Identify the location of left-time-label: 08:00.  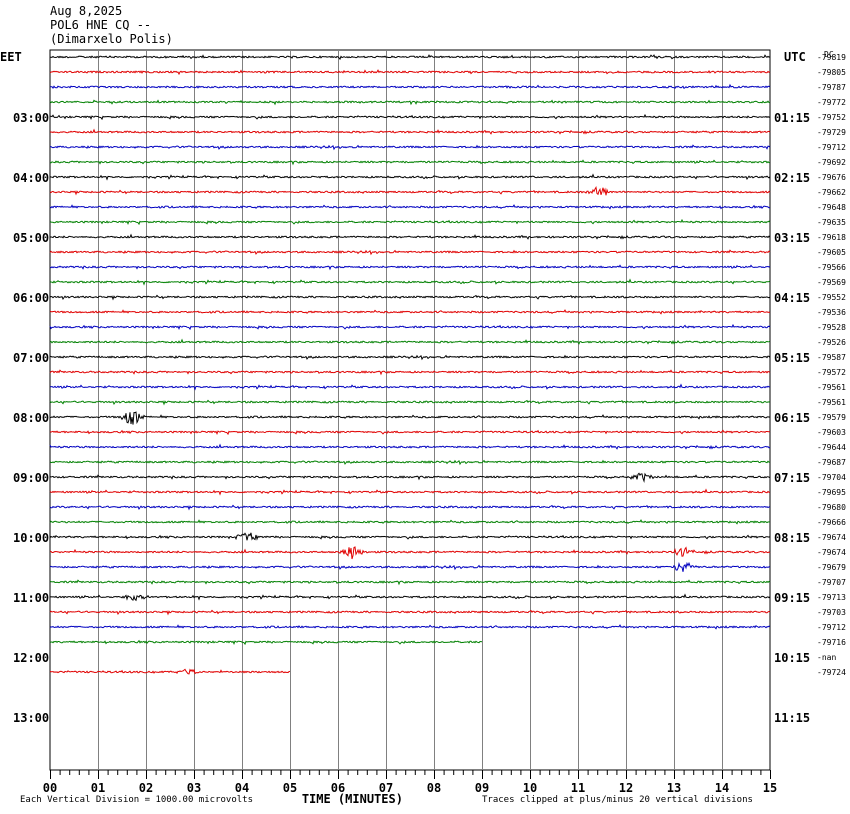
(31, 418).